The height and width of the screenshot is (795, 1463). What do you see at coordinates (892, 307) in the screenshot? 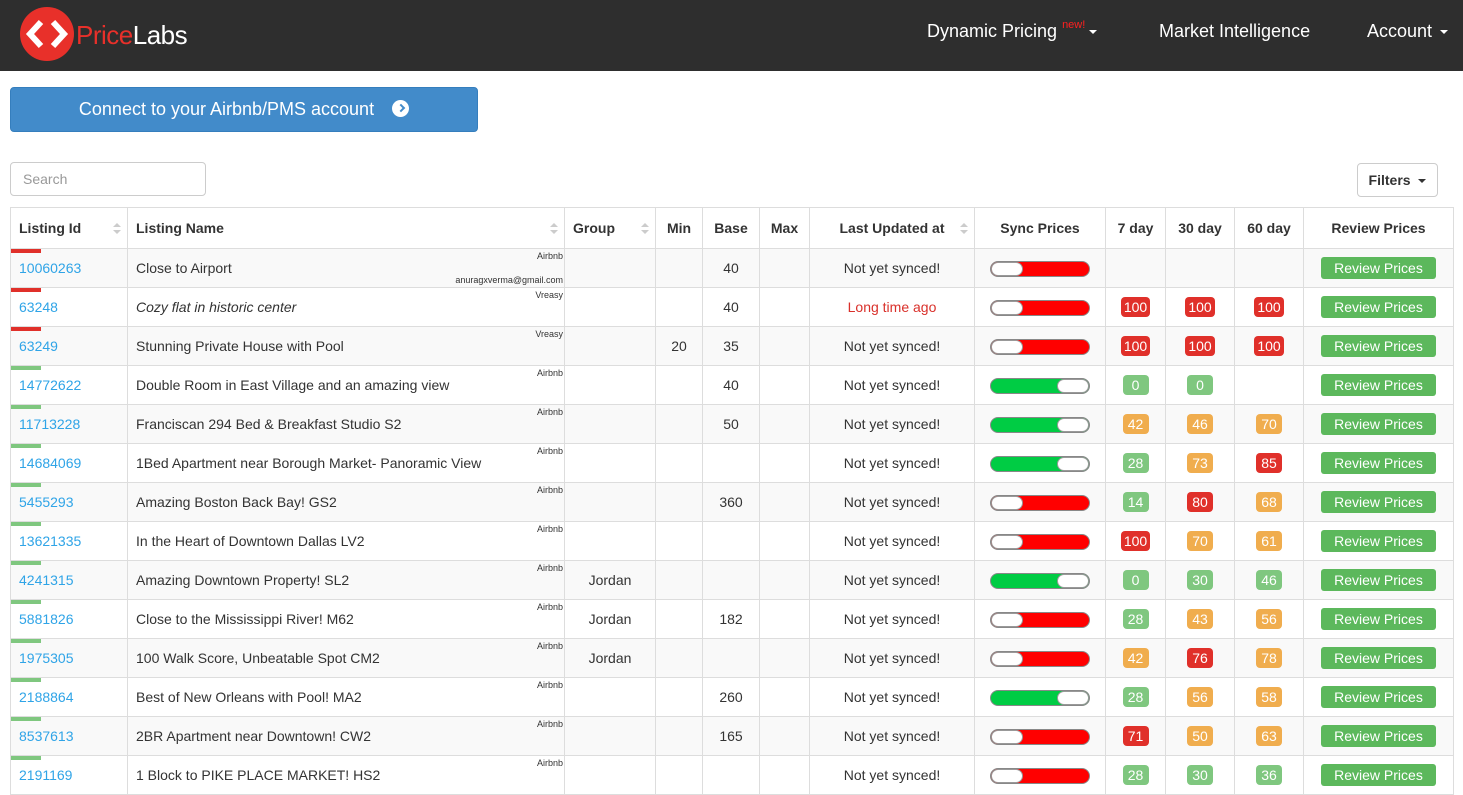
I see `last-updated-cell: Long time ago` at bounding box center [892, 307].